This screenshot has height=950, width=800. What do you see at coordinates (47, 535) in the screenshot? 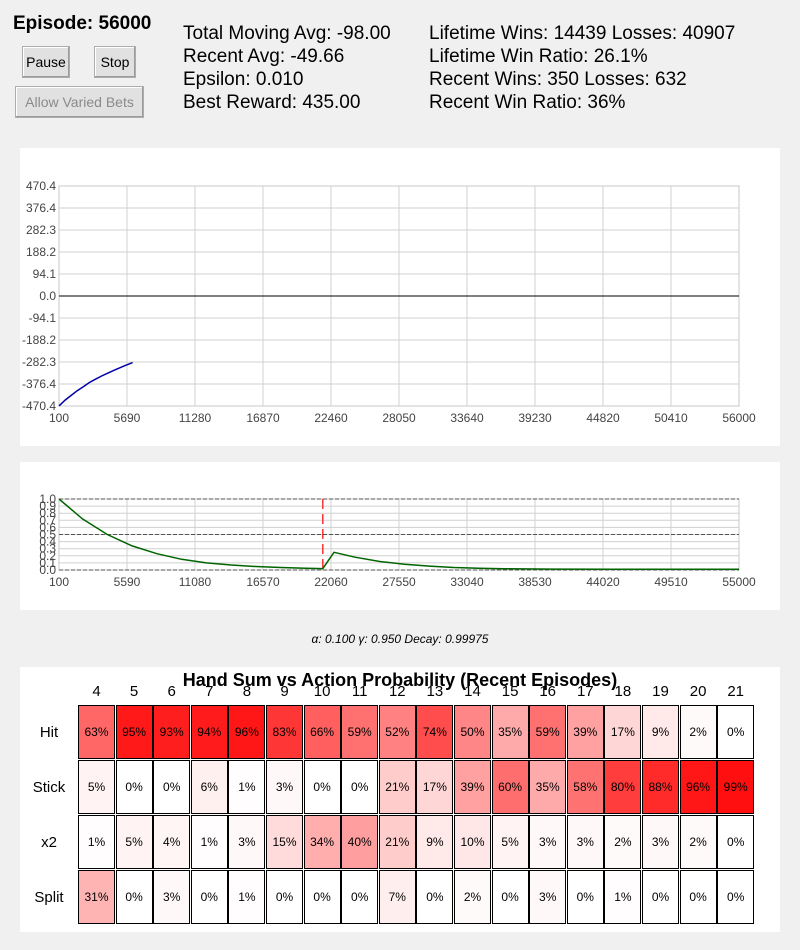
I see `y-tick-label: 0.5` at bounding box center [47, 535].